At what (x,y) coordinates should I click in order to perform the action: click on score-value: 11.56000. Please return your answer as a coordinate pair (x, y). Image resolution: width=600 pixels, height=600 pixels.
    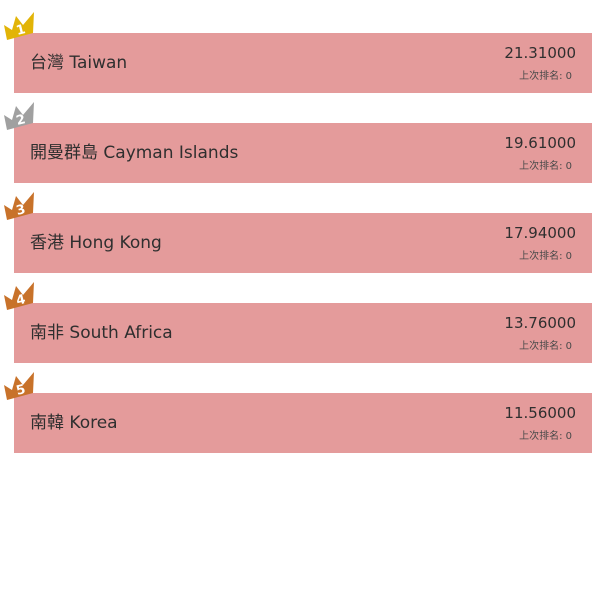
    Looking at the image, I should click on (540, 413).